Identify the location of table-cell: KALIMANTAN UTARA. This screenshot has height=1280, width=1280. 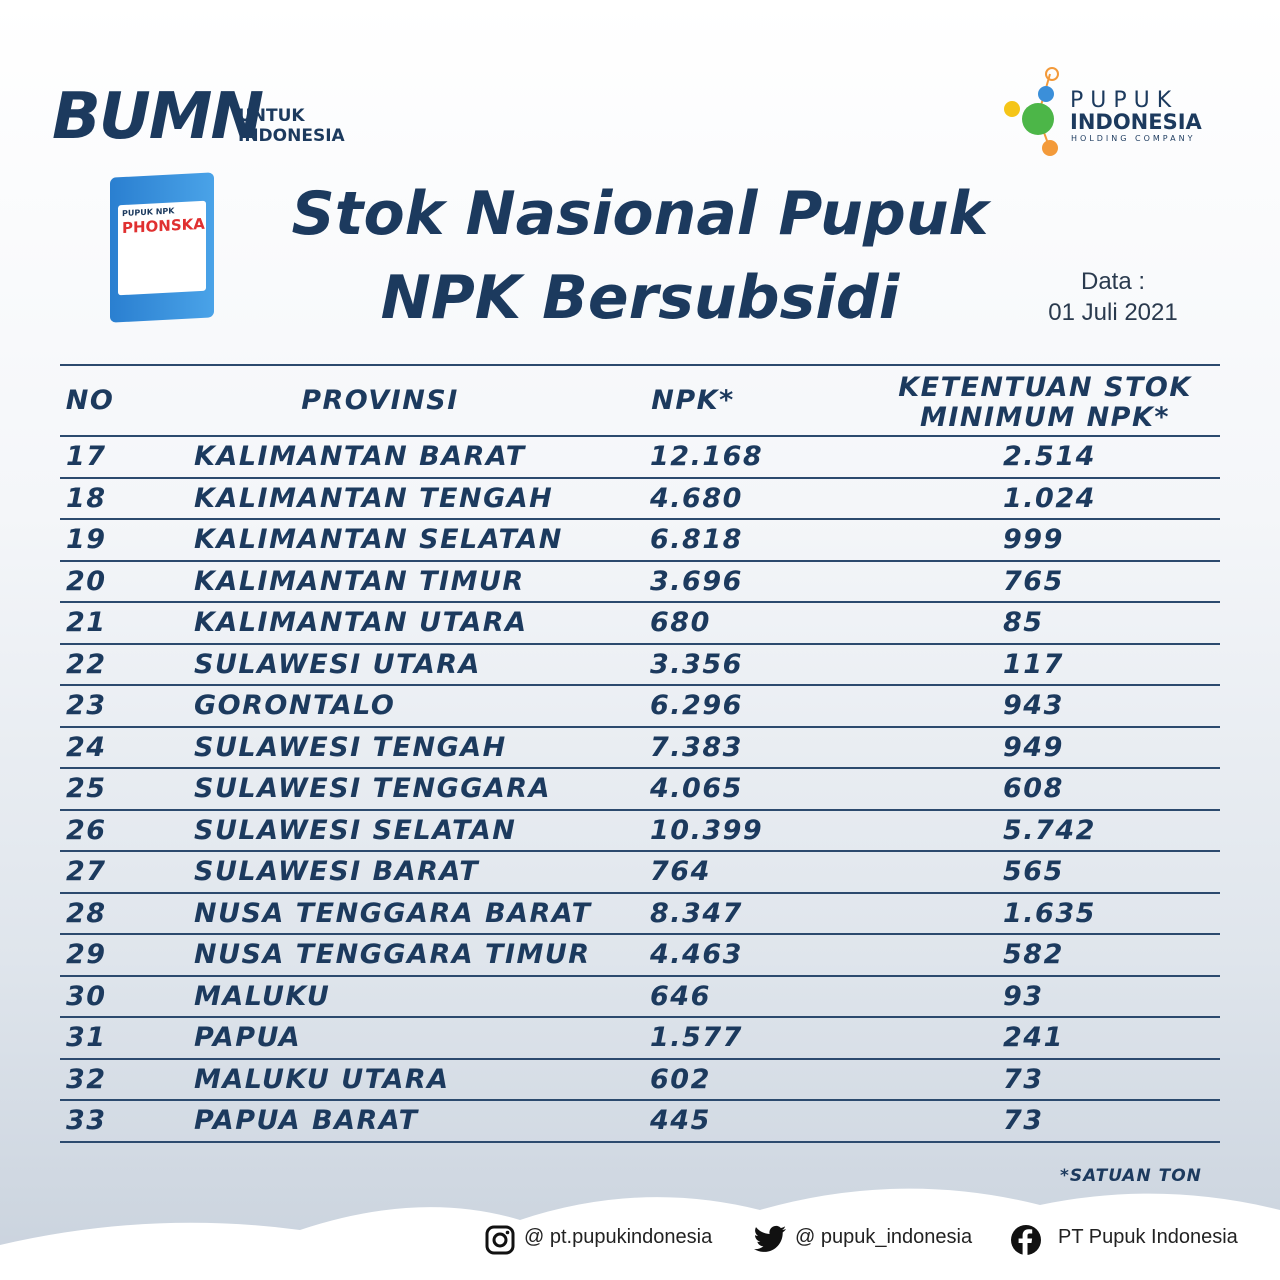
(361, 622).